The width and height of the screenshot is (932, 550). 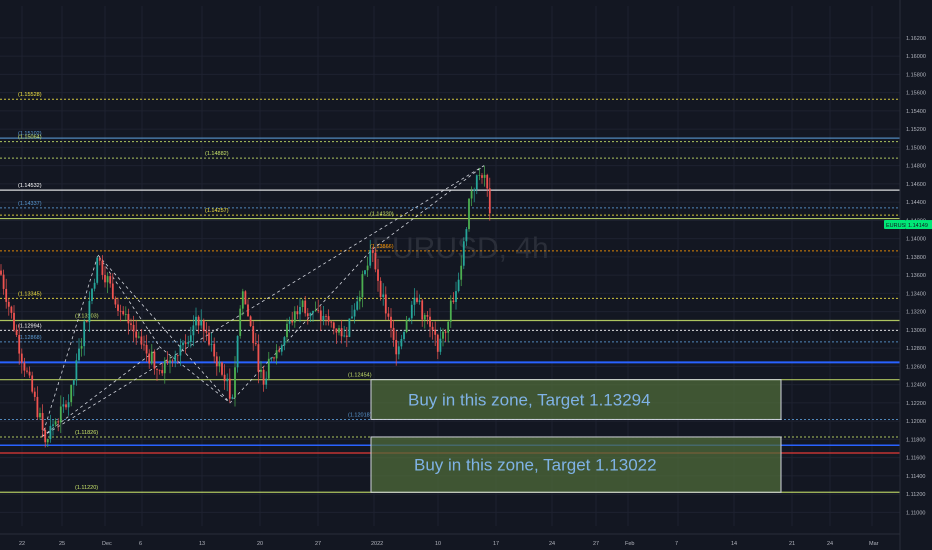 I want to click on time-tick-label: 21, so click(x=792, y=544).